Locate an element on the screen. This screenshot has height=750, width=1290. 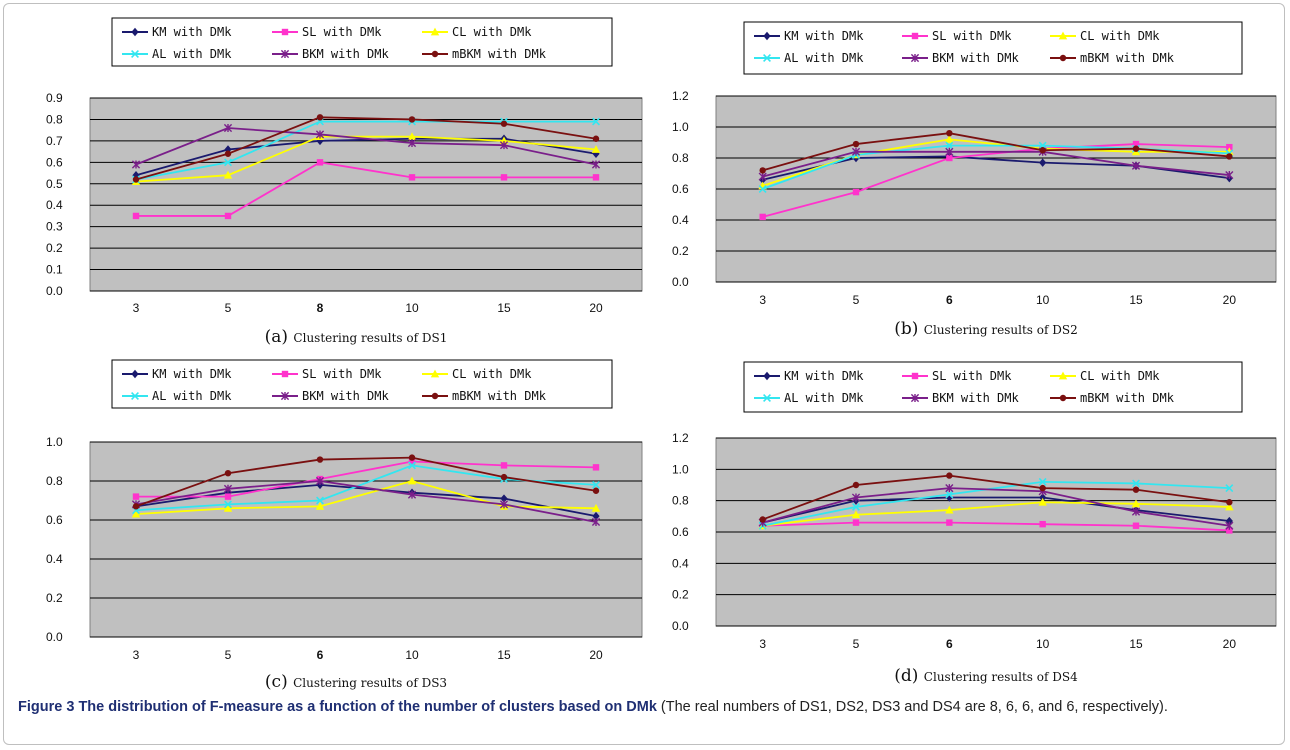
legend-item: SL with DMk is located at coordinates (327, 32).